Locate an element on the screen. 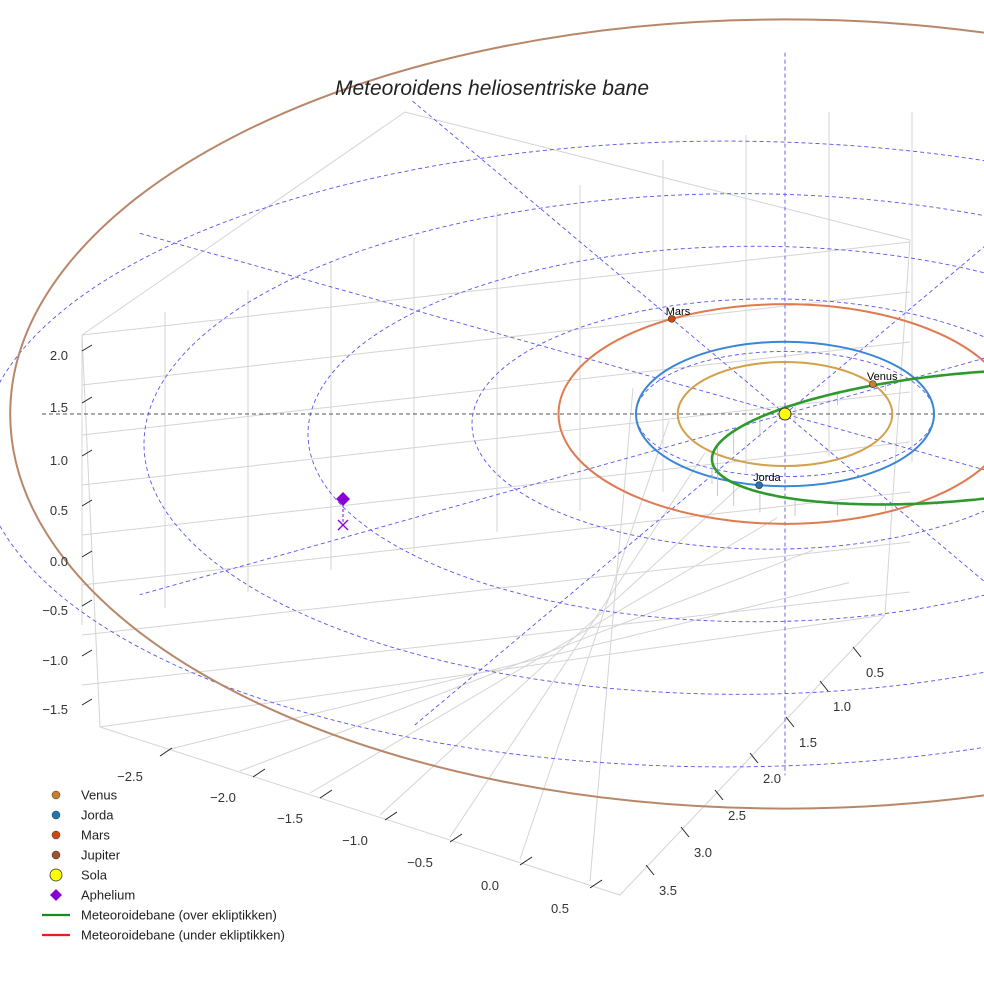  z-tick-label: −0.5 is located at coordinates (55, 610).